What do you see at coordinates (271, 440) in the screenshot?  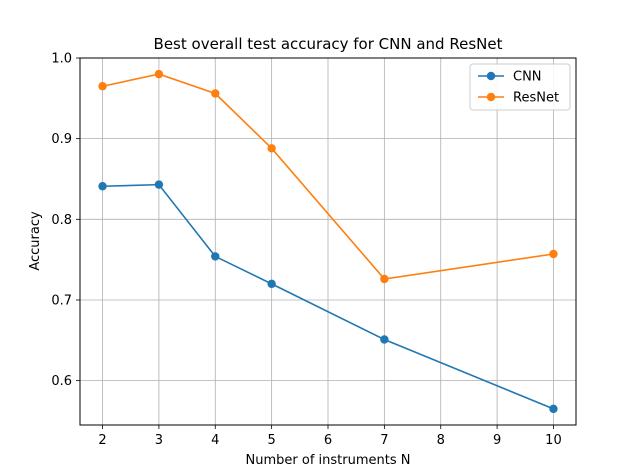 I see `x-tick-label: 5` at bounding box center [271, 440].